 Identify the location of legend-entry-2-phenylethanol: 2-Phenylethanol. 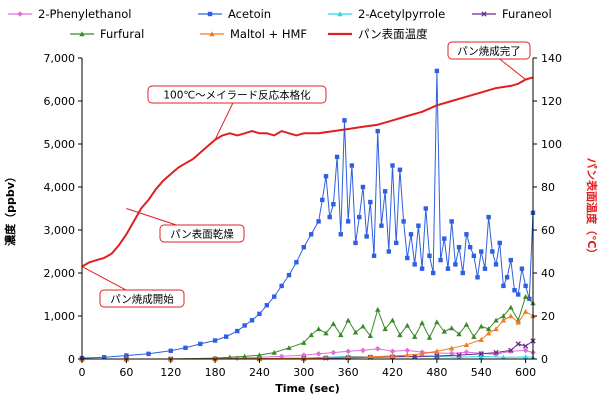
(70, 14).